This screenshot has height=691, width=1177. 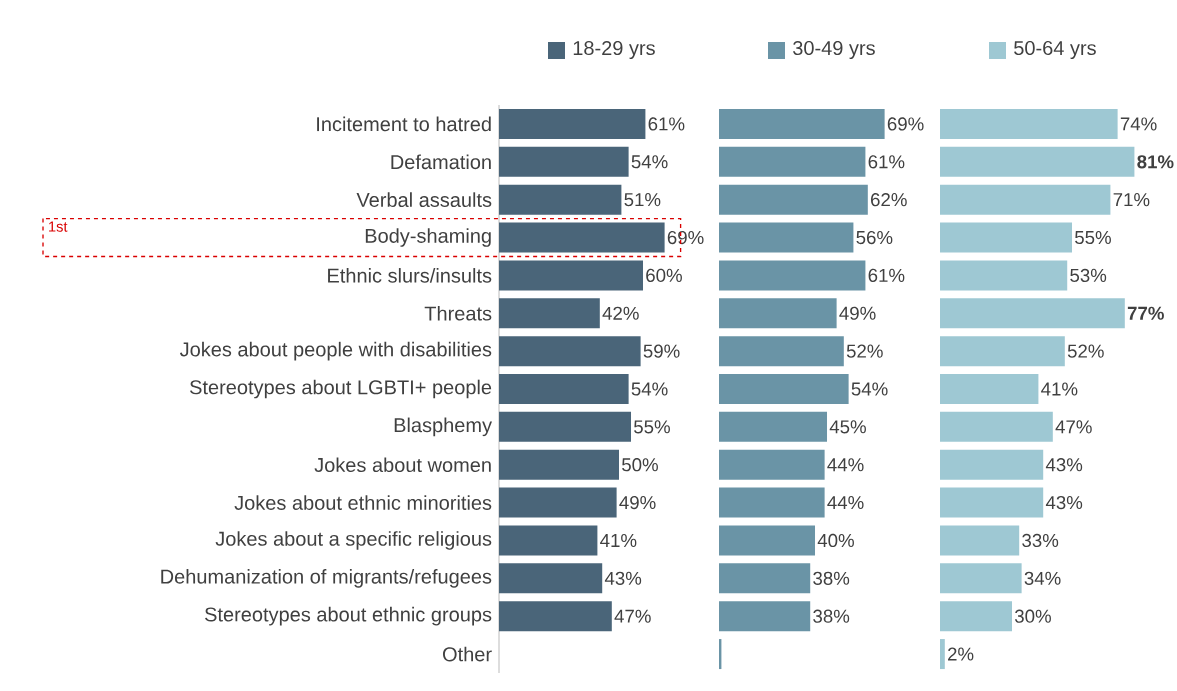 I want to click on data-label: 59%, so click(x=661, y=351).